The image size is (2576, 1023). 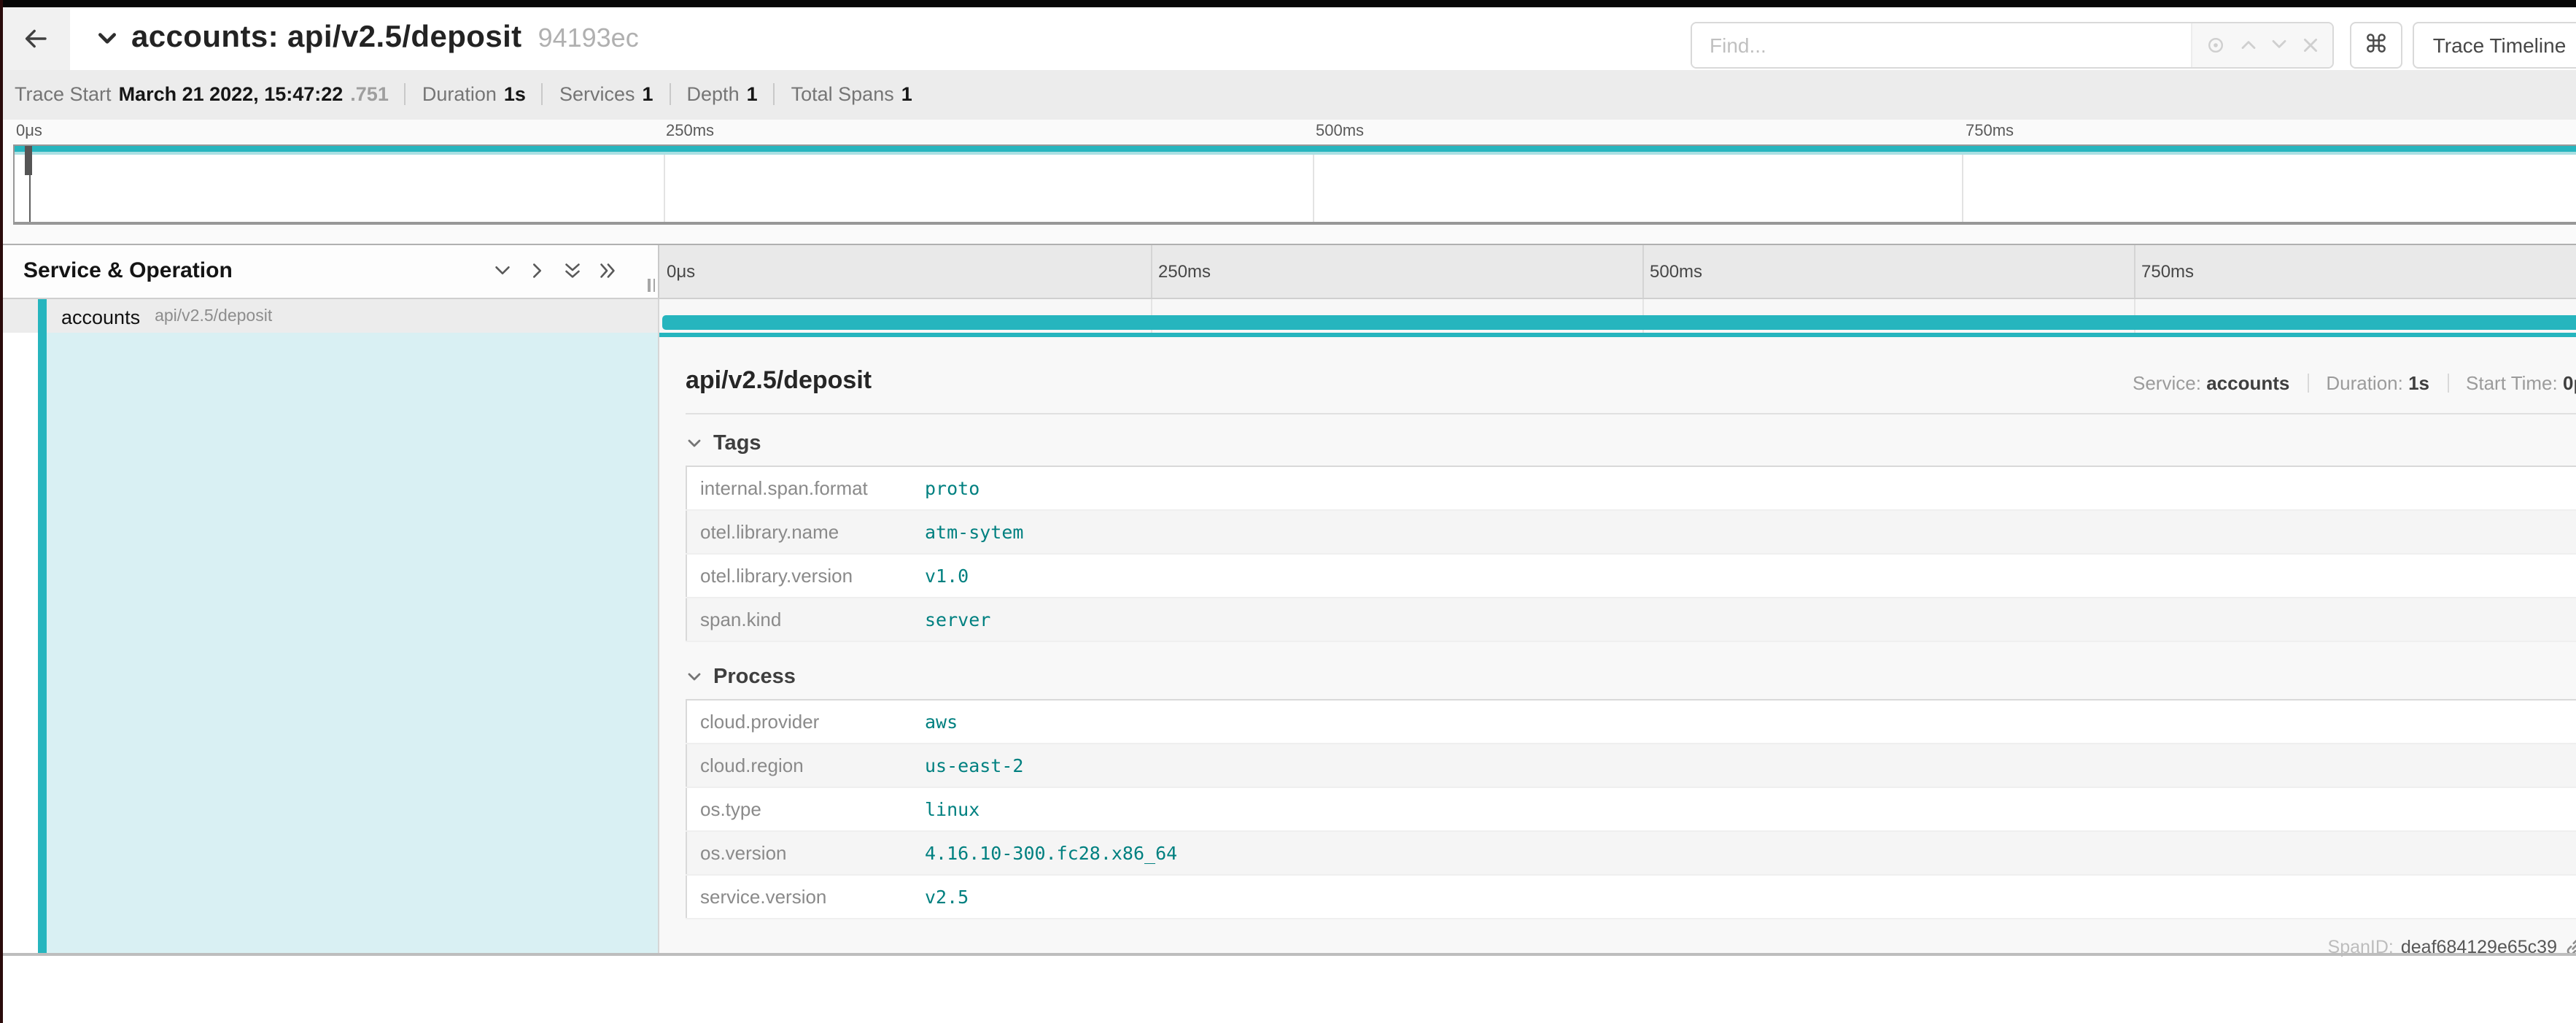 What do you see at coordinates (1288, 3) in the screenshot?
I see `window-top-edge` at bounding box center [1288, 3].